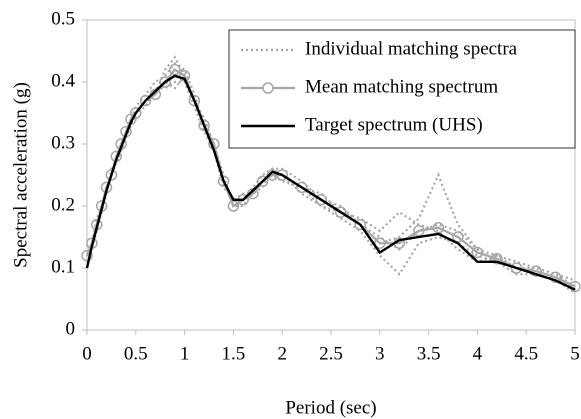 The height and width of the screenshot is (419, 581). I want to click on x-tick-label: 0, so click(87, 353).